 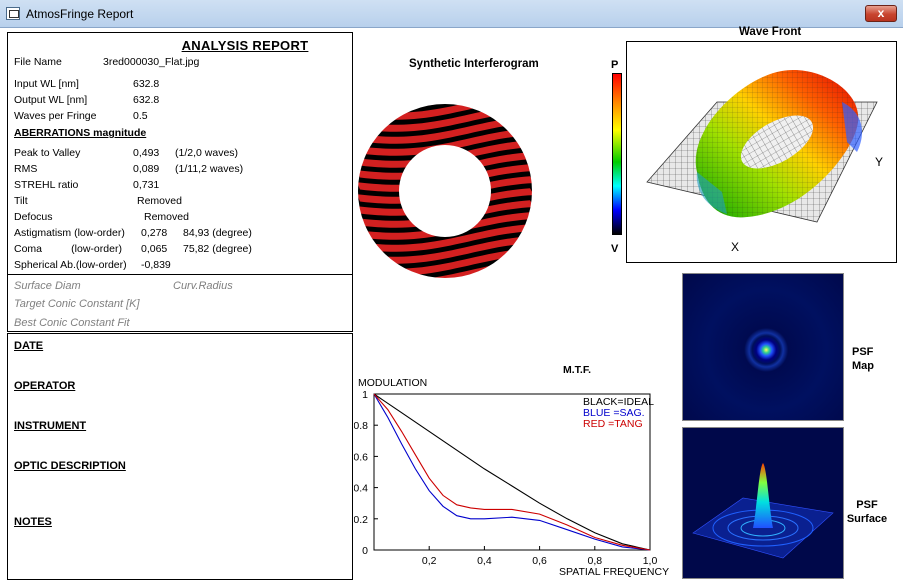 I want to click on mtf-series, so click(x=512, y=472).